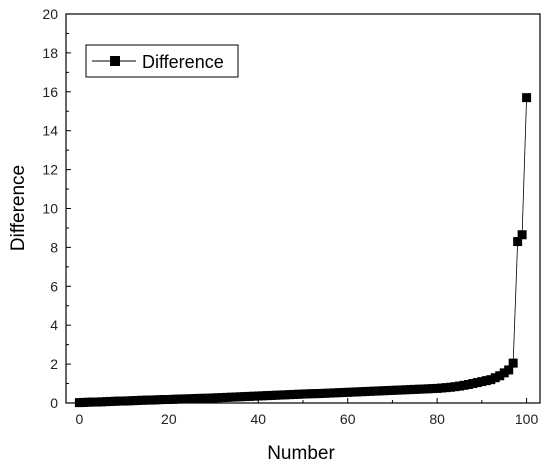 The image size is (550, 465). Describe the element at coordinates (258, 419) in the screenshot. I see `x-tick-label: 40` at that location.